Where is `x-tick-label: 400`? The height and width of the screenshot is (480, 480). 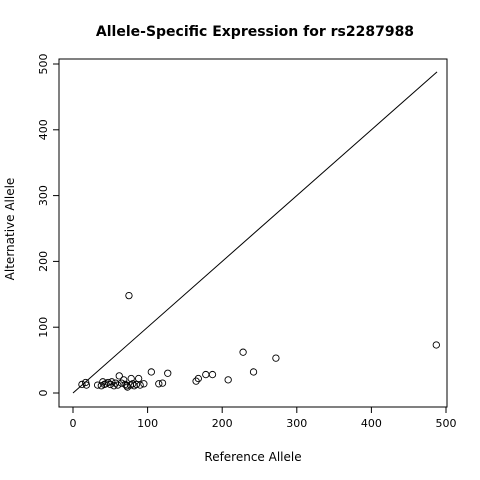
x-tick-label: 400 is located at coordinates (371, 423).